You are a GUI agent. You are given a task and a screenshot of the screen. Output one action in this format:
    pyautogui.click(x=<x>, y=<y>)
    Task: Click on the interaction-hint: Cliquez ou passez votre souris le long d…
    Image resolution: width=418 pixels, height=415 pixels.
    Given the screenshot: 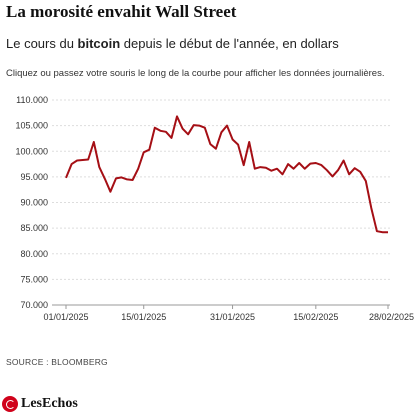 What is the action you would take?
    pyautogui.click(x=195, y=73)
    